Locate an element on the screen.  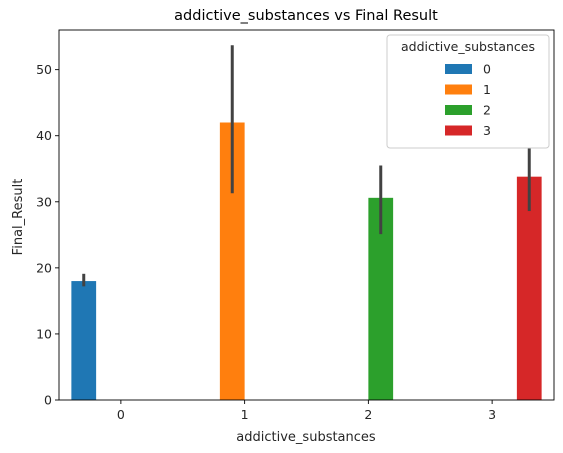
chart-title: addictive_substances vs Final Result is located at coordinates (306, 16).